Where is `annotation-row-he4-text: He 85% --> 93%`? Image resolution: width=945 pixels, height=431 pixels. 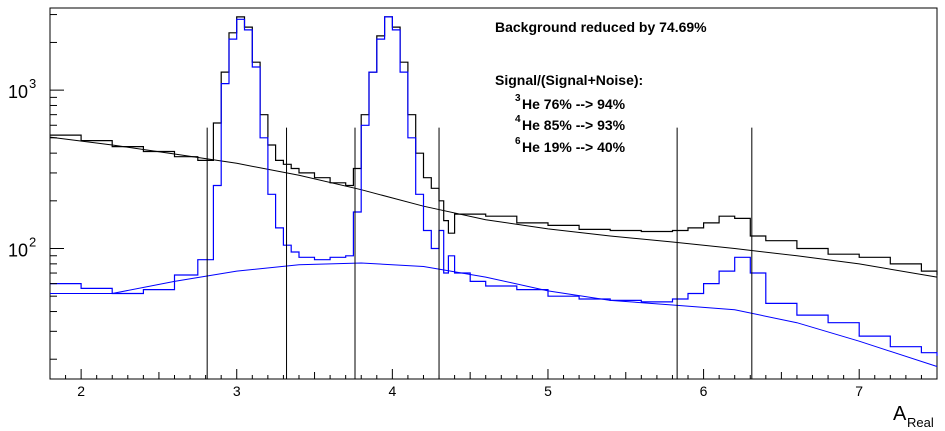
annotation-row-he4-text: He 85% --> 93% is located at coordinates (574, 125).